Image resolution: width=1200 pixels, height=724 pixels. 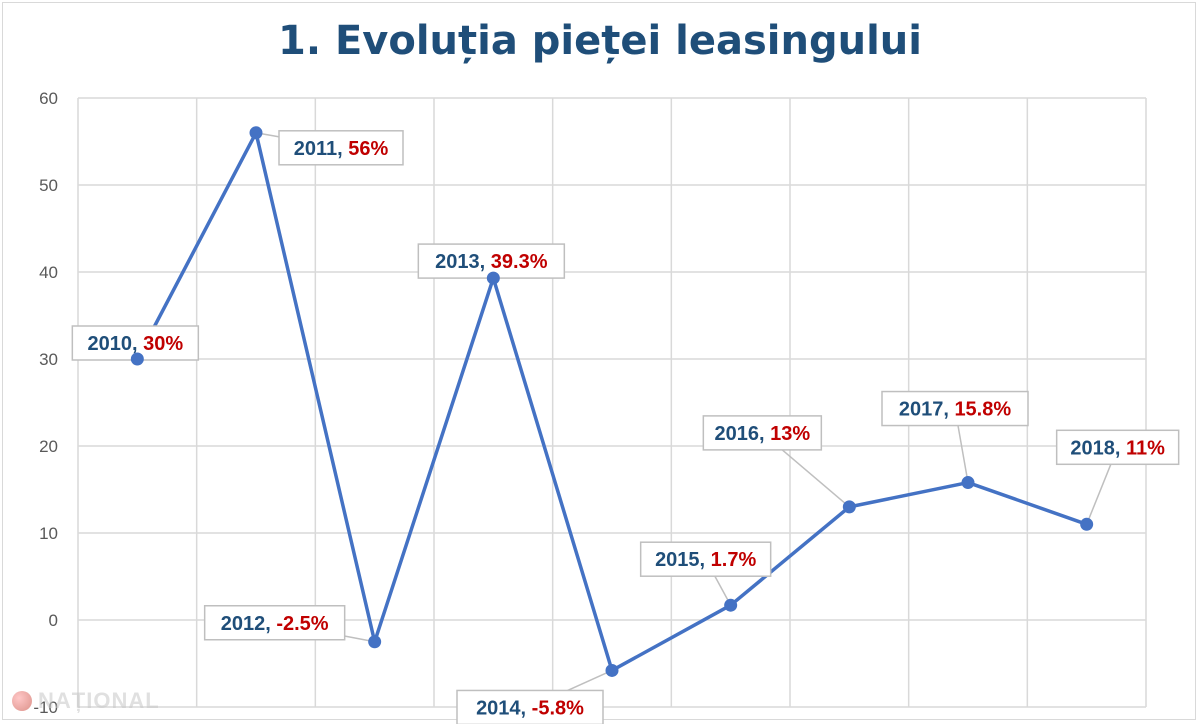 What do you see at coordinates (982, 410) in the screenshot?
I see `data-label-value: 15.8%` at bounding box center [982, 410].